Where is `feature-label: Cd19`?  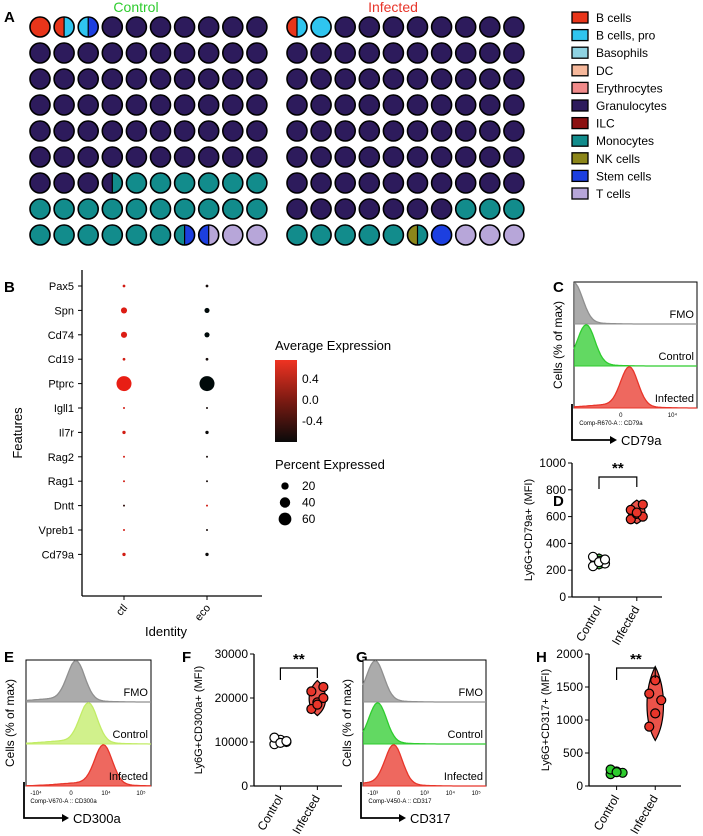
feature-label: Cd19 is located at coordinates (61, 360).